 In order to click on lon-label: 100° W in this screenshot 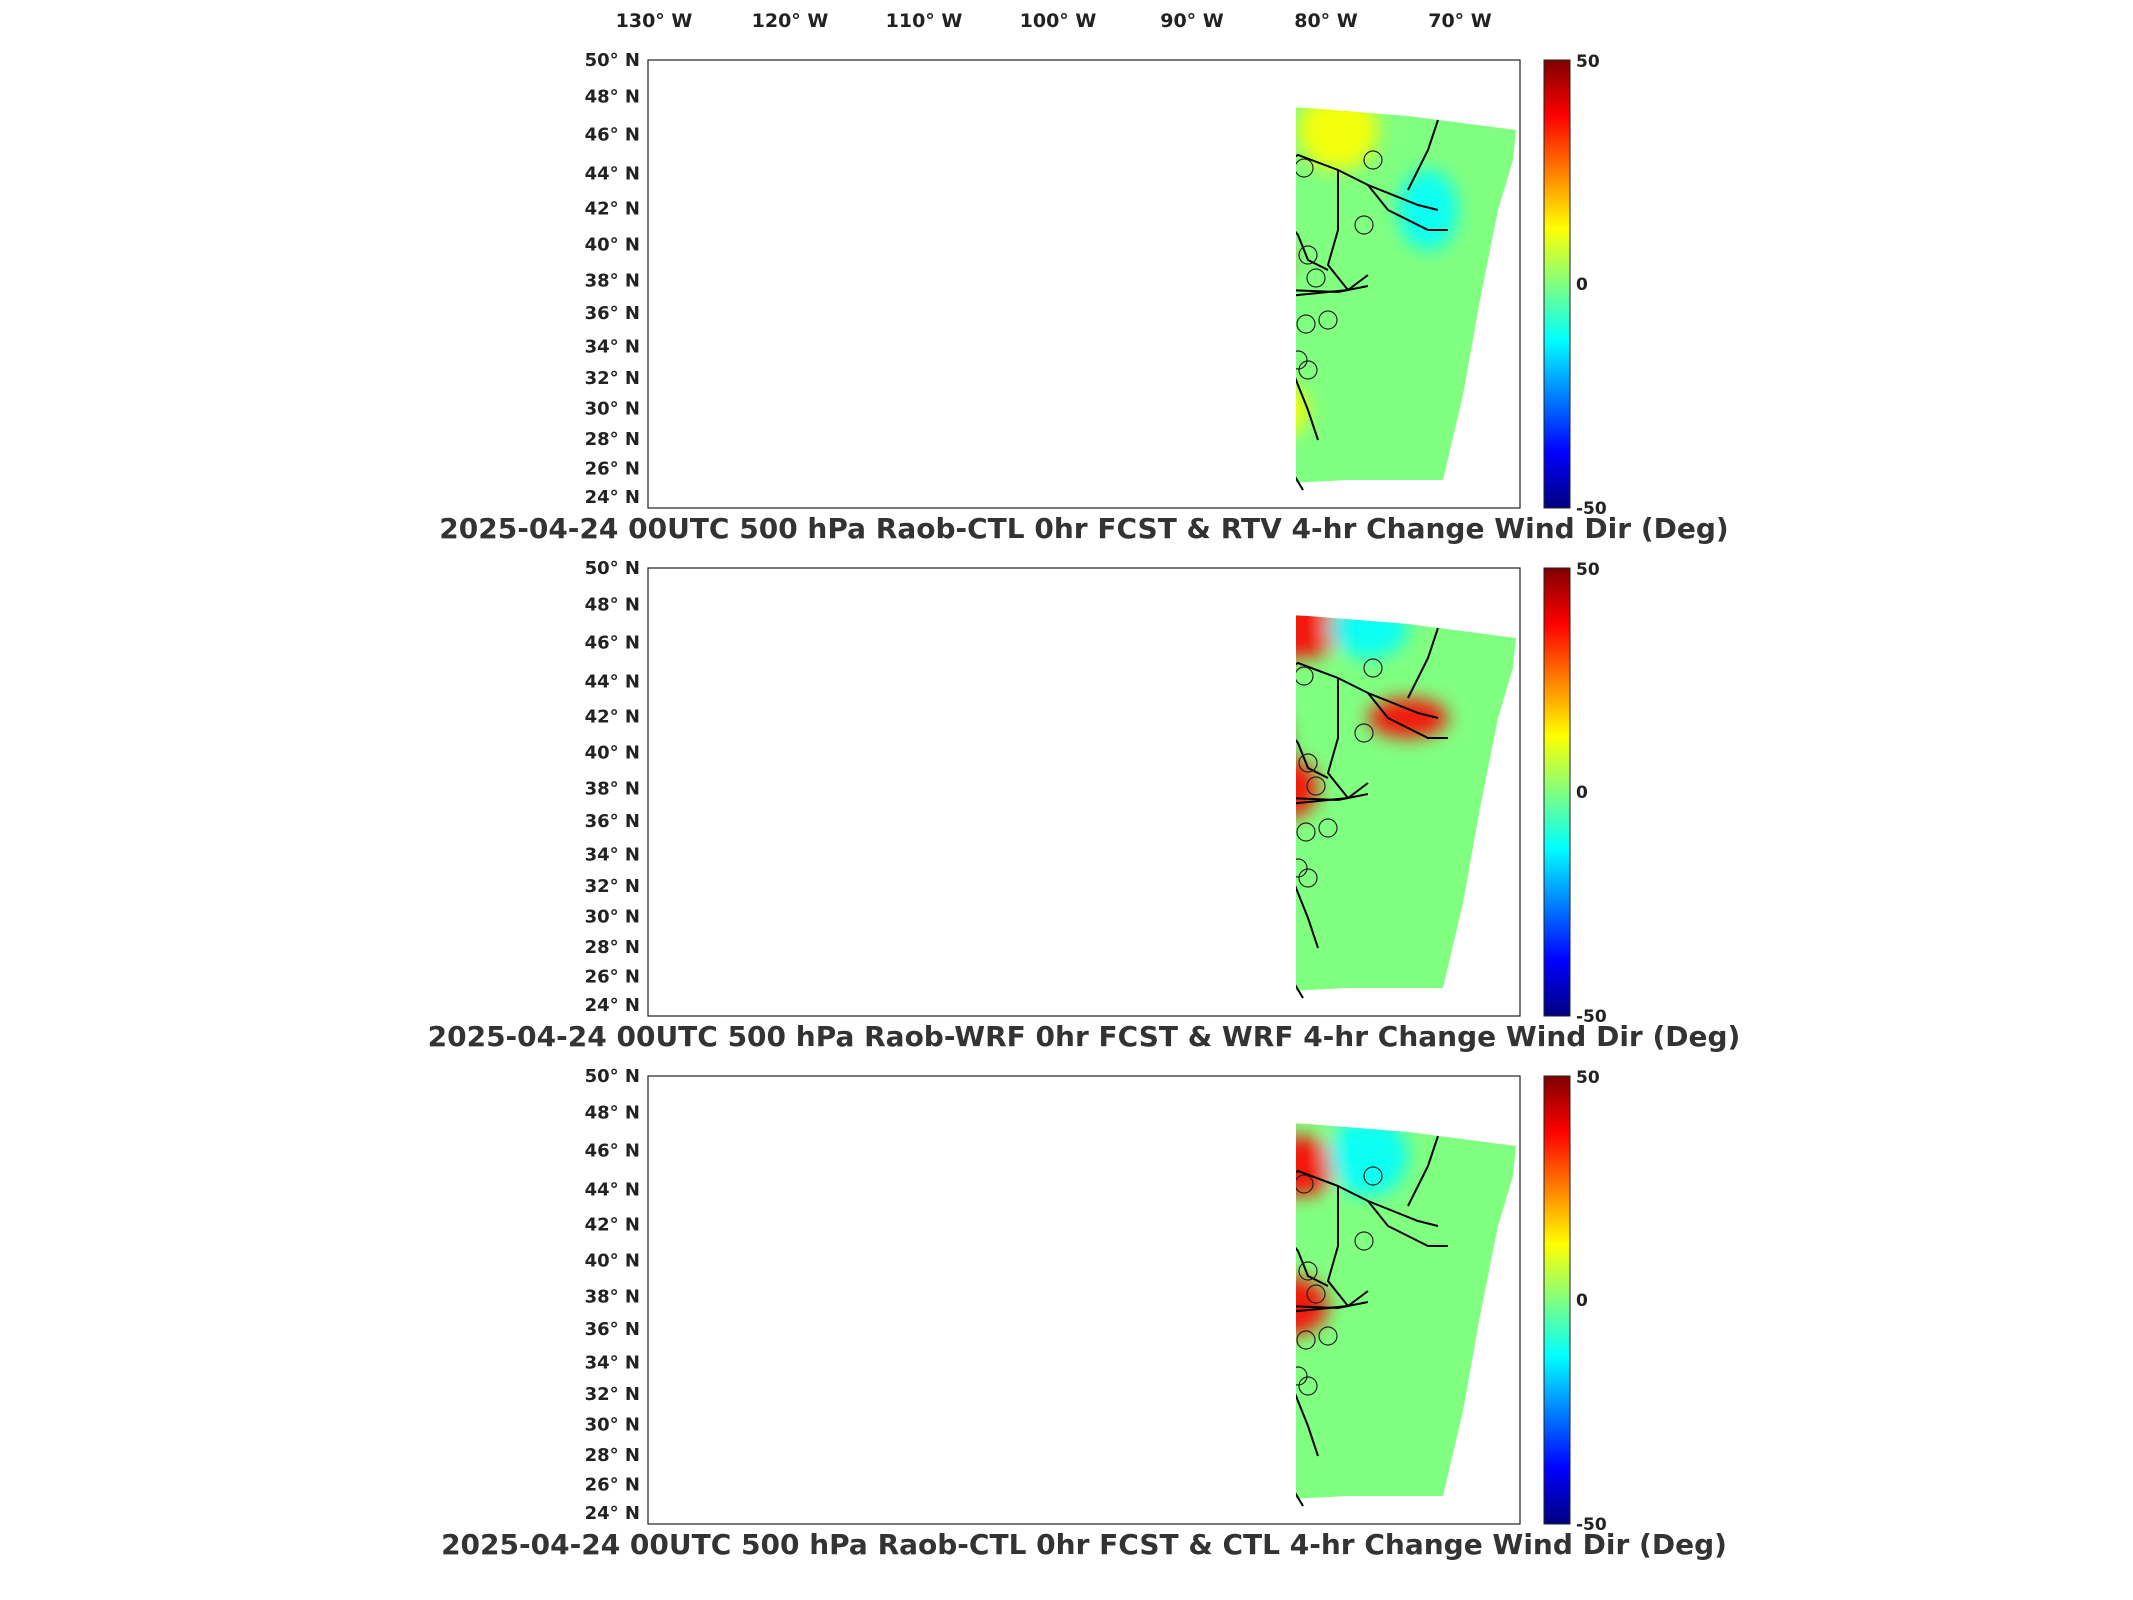, I will do `click(1058, 21)`.